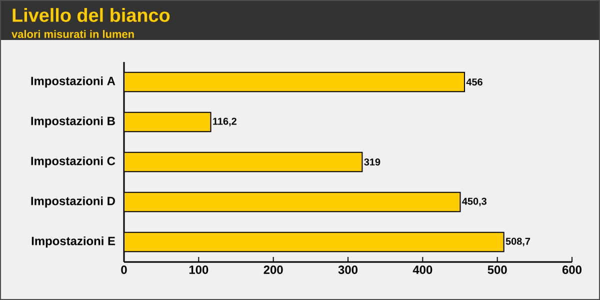  What do you see at coordinates (74, 242) in the screenshot?
I see `y-tick-label: Impostazioni E` at bounding box center [74, 242].